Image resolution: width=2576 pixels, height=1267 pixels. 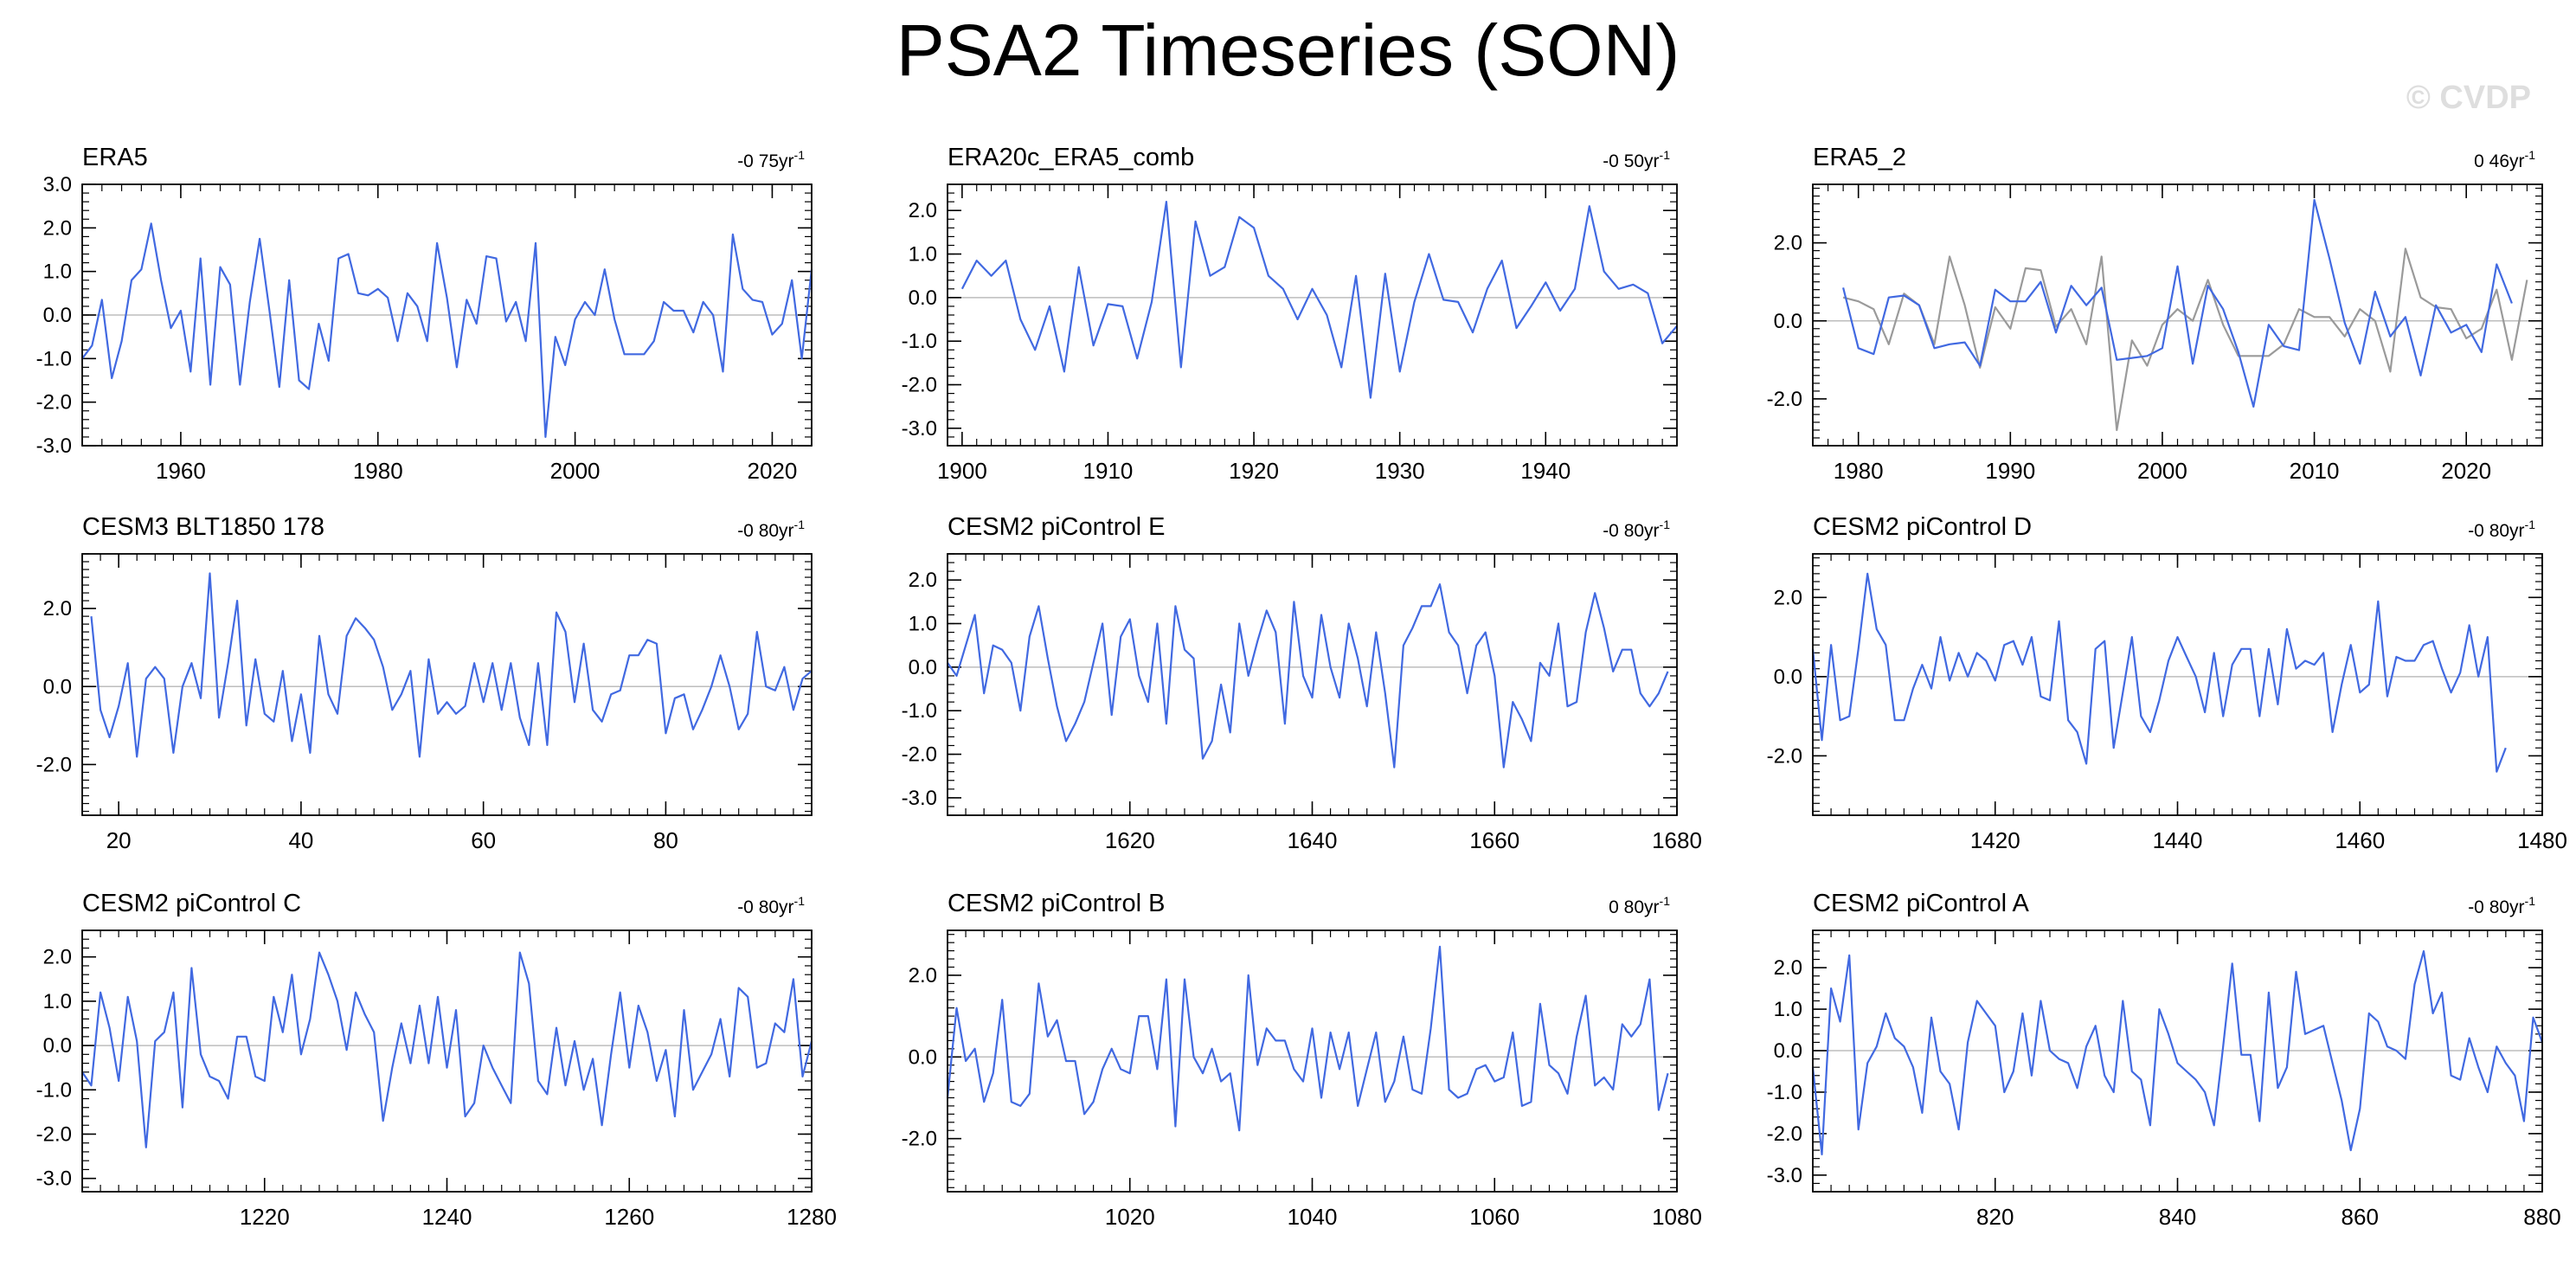 What do you see at coordinates (1860, 157) in the screenshot?
I see `panel-title: ERA5_2` at bounding box center [1860, 157].